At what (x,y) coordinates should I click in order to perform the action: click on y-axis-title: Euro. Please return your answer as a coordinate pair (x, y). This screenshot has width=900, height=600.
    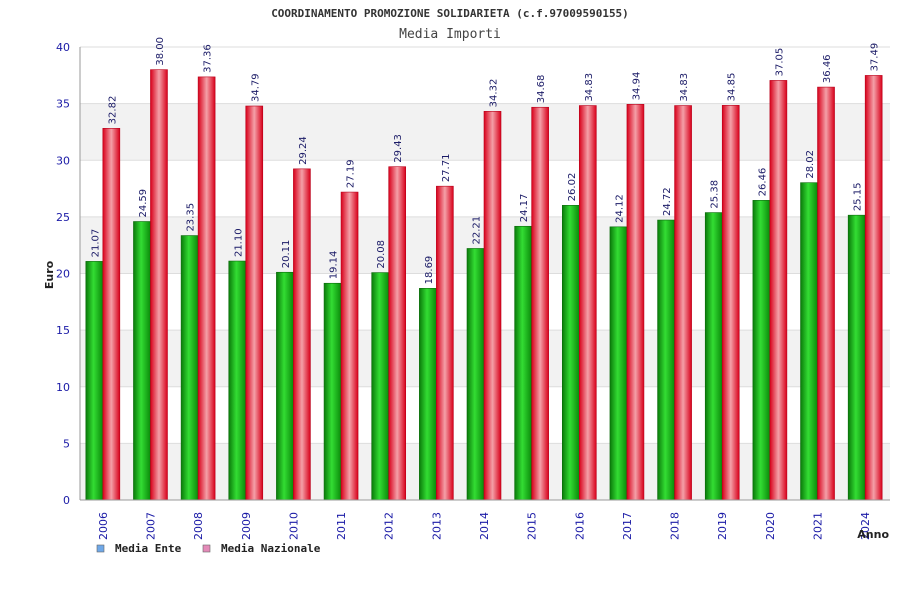
    Looking at the image, I should click on (49, 274).